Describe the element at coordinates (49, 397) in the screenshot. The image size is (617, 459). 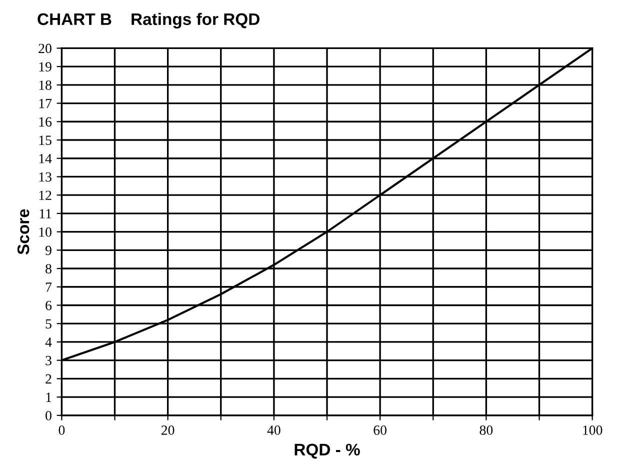
I see `y-tick-label: 1` at that location.